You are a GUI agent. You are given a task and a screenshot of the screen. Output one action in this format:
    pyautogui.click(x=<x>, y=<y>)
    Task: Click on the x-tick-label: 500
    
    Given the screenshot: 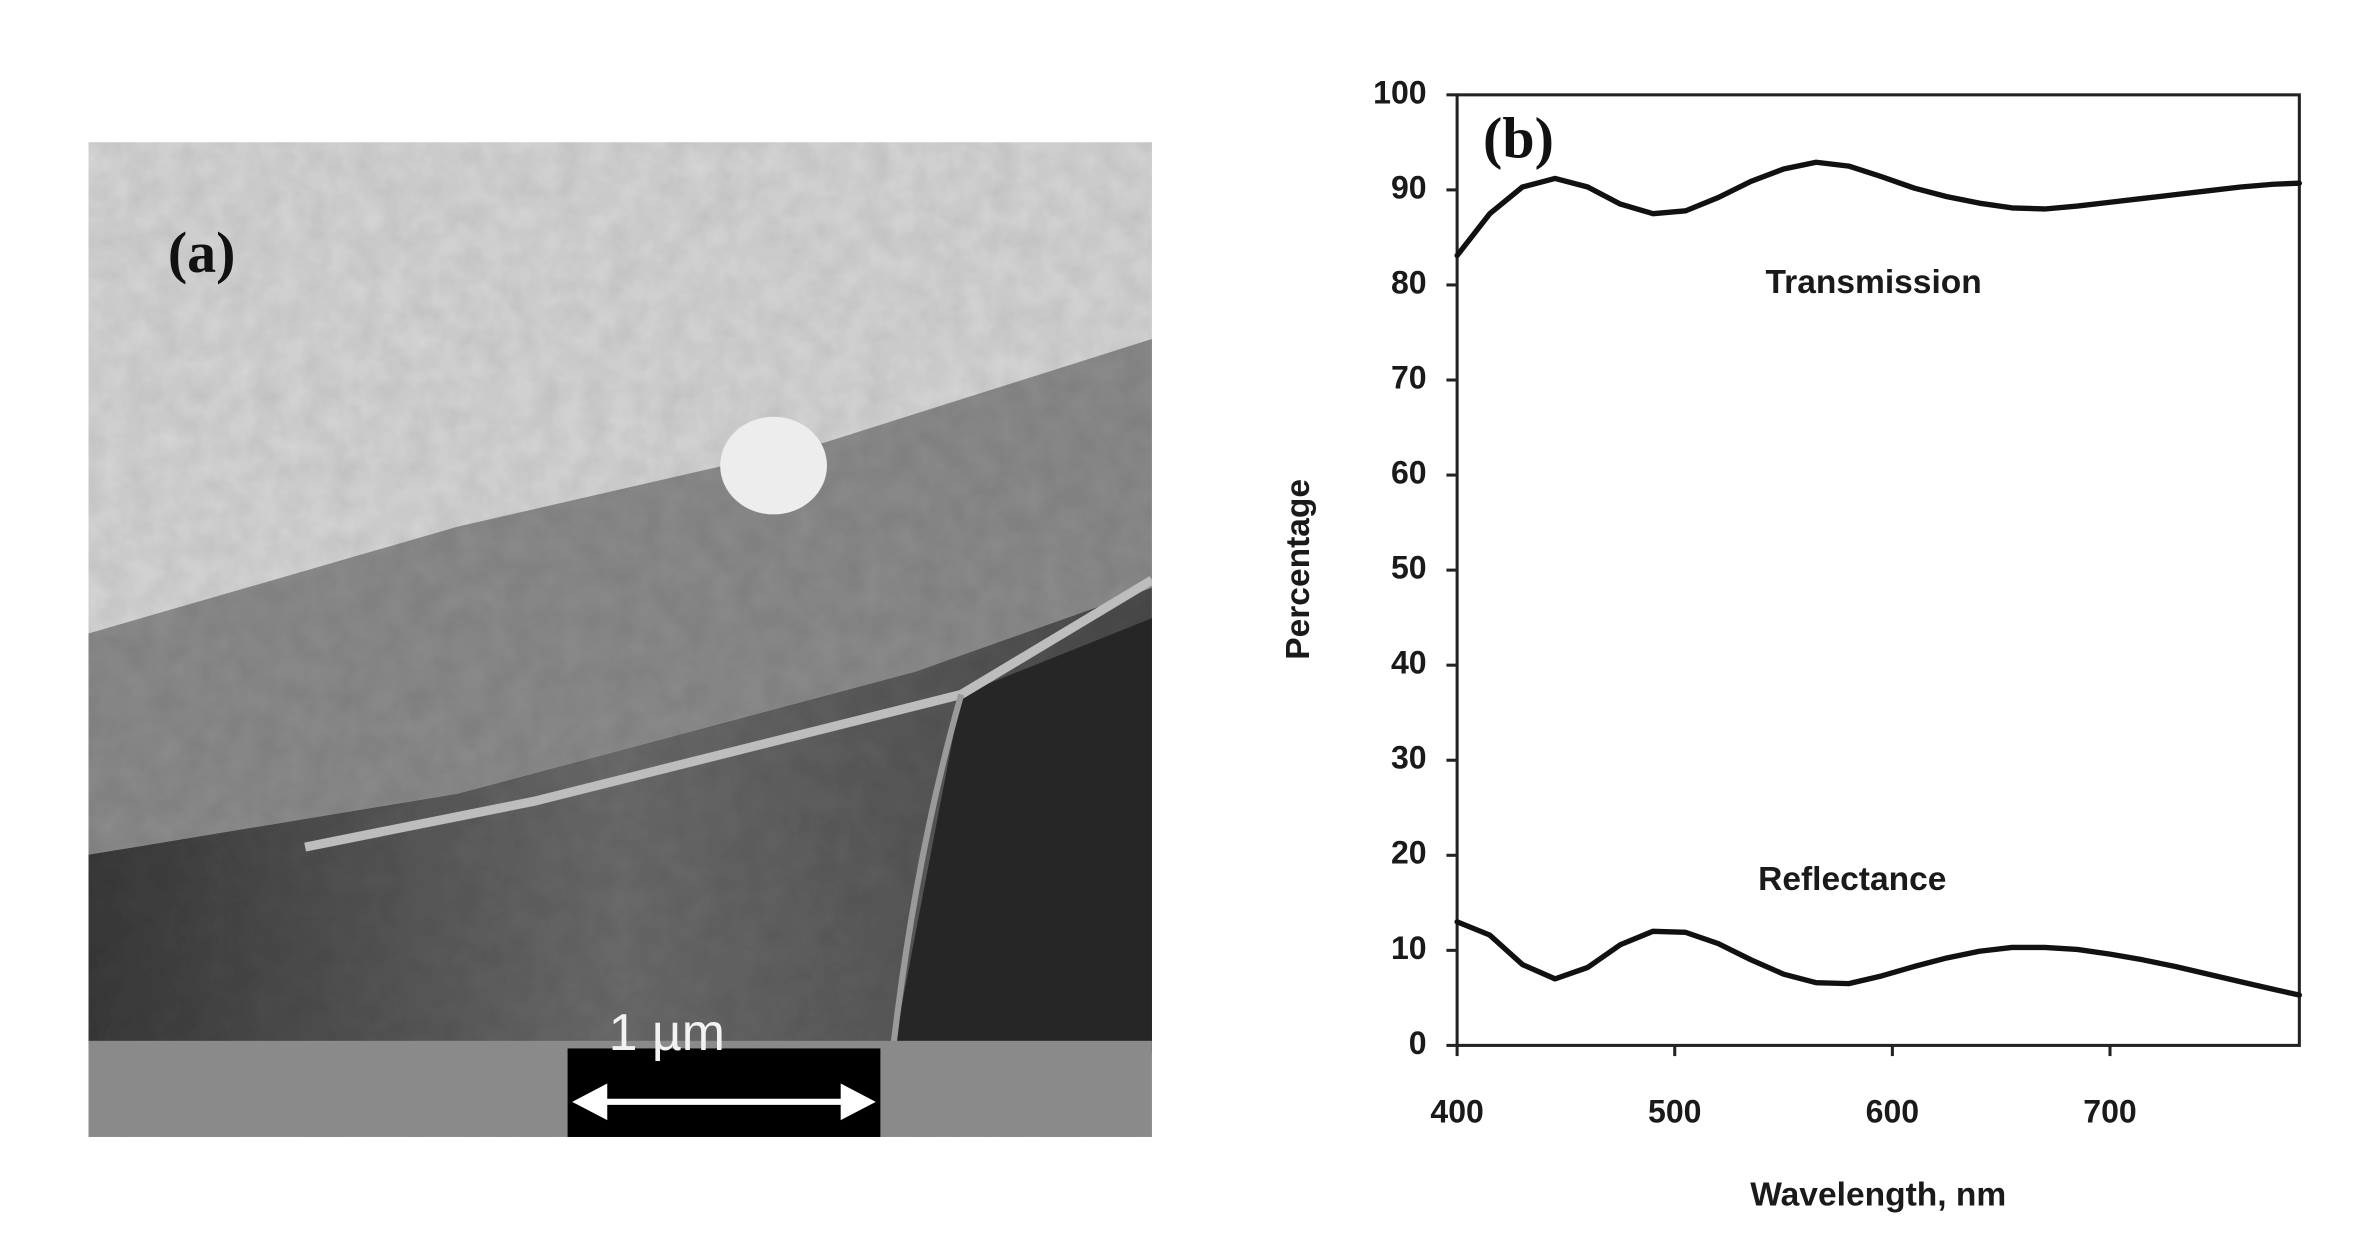 What is the action you would take?
    pyautogui.click(x=1674, y=1112)
    